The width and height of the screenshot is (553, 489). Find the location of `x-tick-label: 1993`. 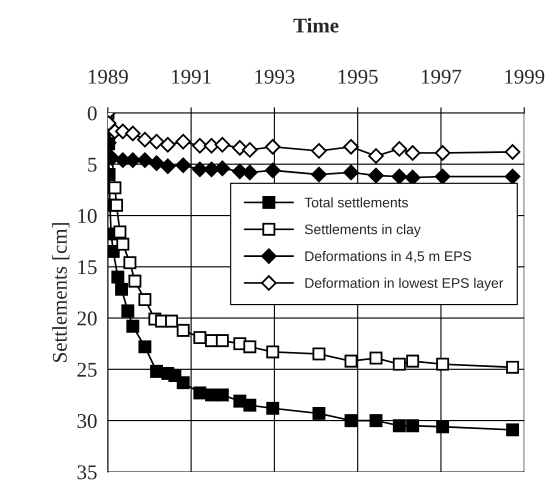

x-tick-label: 1993 is located at coordinates (274, 77).